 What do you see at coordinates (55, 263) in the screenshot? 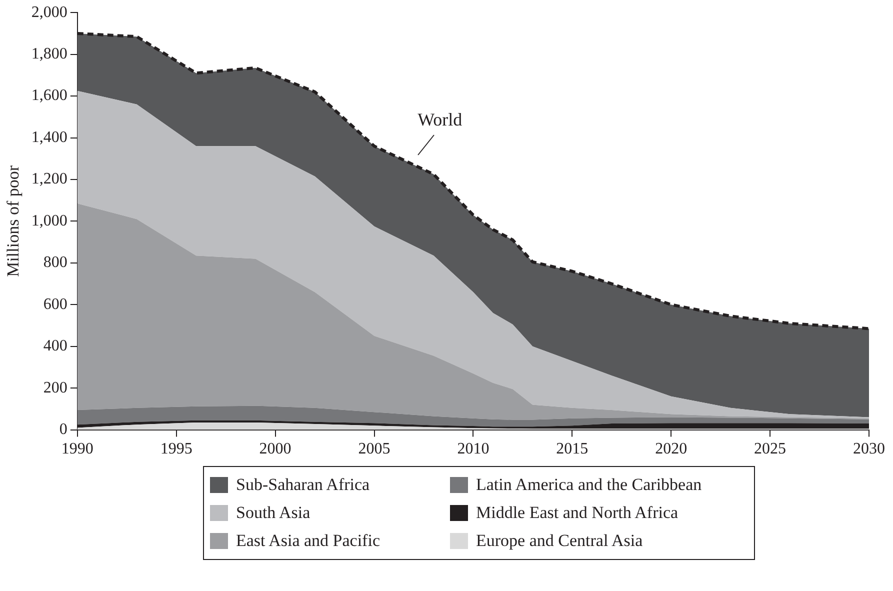
I see `y-tick-label: 800` at bounding box center [55, 263].